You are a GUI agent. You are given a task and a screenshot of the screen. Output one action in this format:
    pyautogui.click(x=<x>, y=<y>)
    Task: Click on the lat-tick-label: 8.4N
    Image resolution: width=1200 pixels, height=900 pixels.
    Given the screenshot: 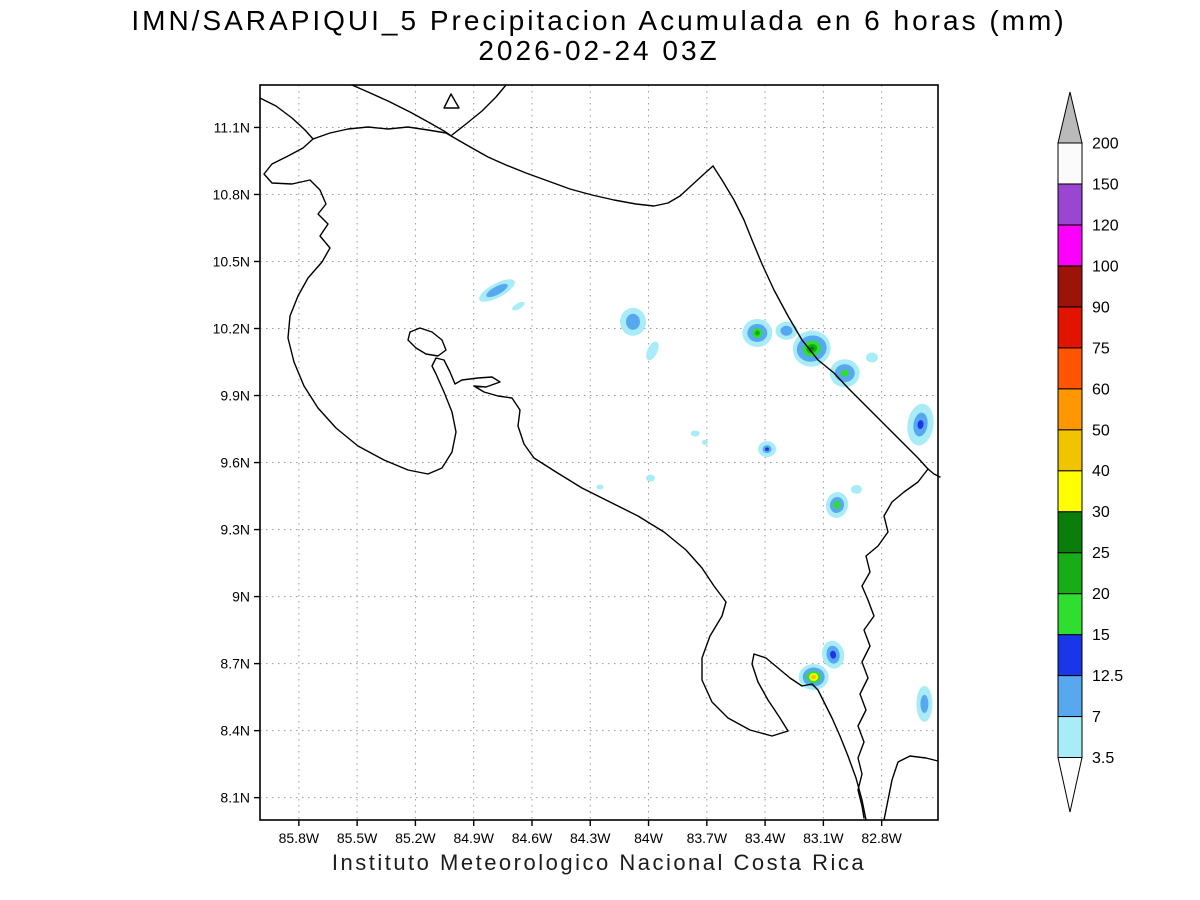 What is the action you would take?
    pyautogui.click(x=235, y=731)
    